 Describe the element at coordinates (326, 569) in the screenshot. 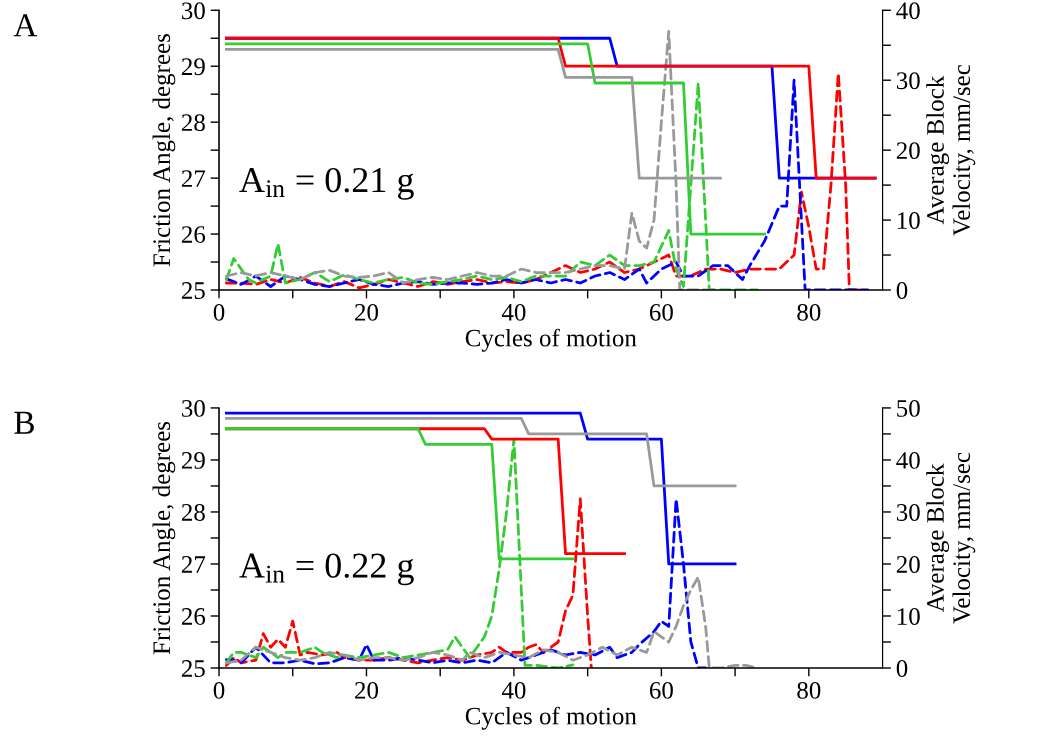

I see `annotation: A$_{in}$ = 0.22 g` at that location.